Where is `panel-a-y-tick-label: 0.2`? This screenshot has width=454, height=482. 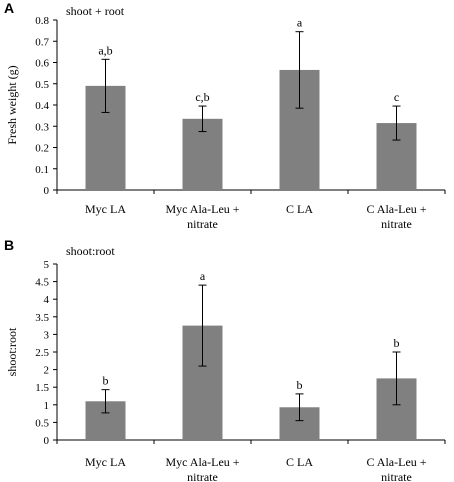
panel-a-y-tick-label: 0.2 is located at coordinates (42, 149).